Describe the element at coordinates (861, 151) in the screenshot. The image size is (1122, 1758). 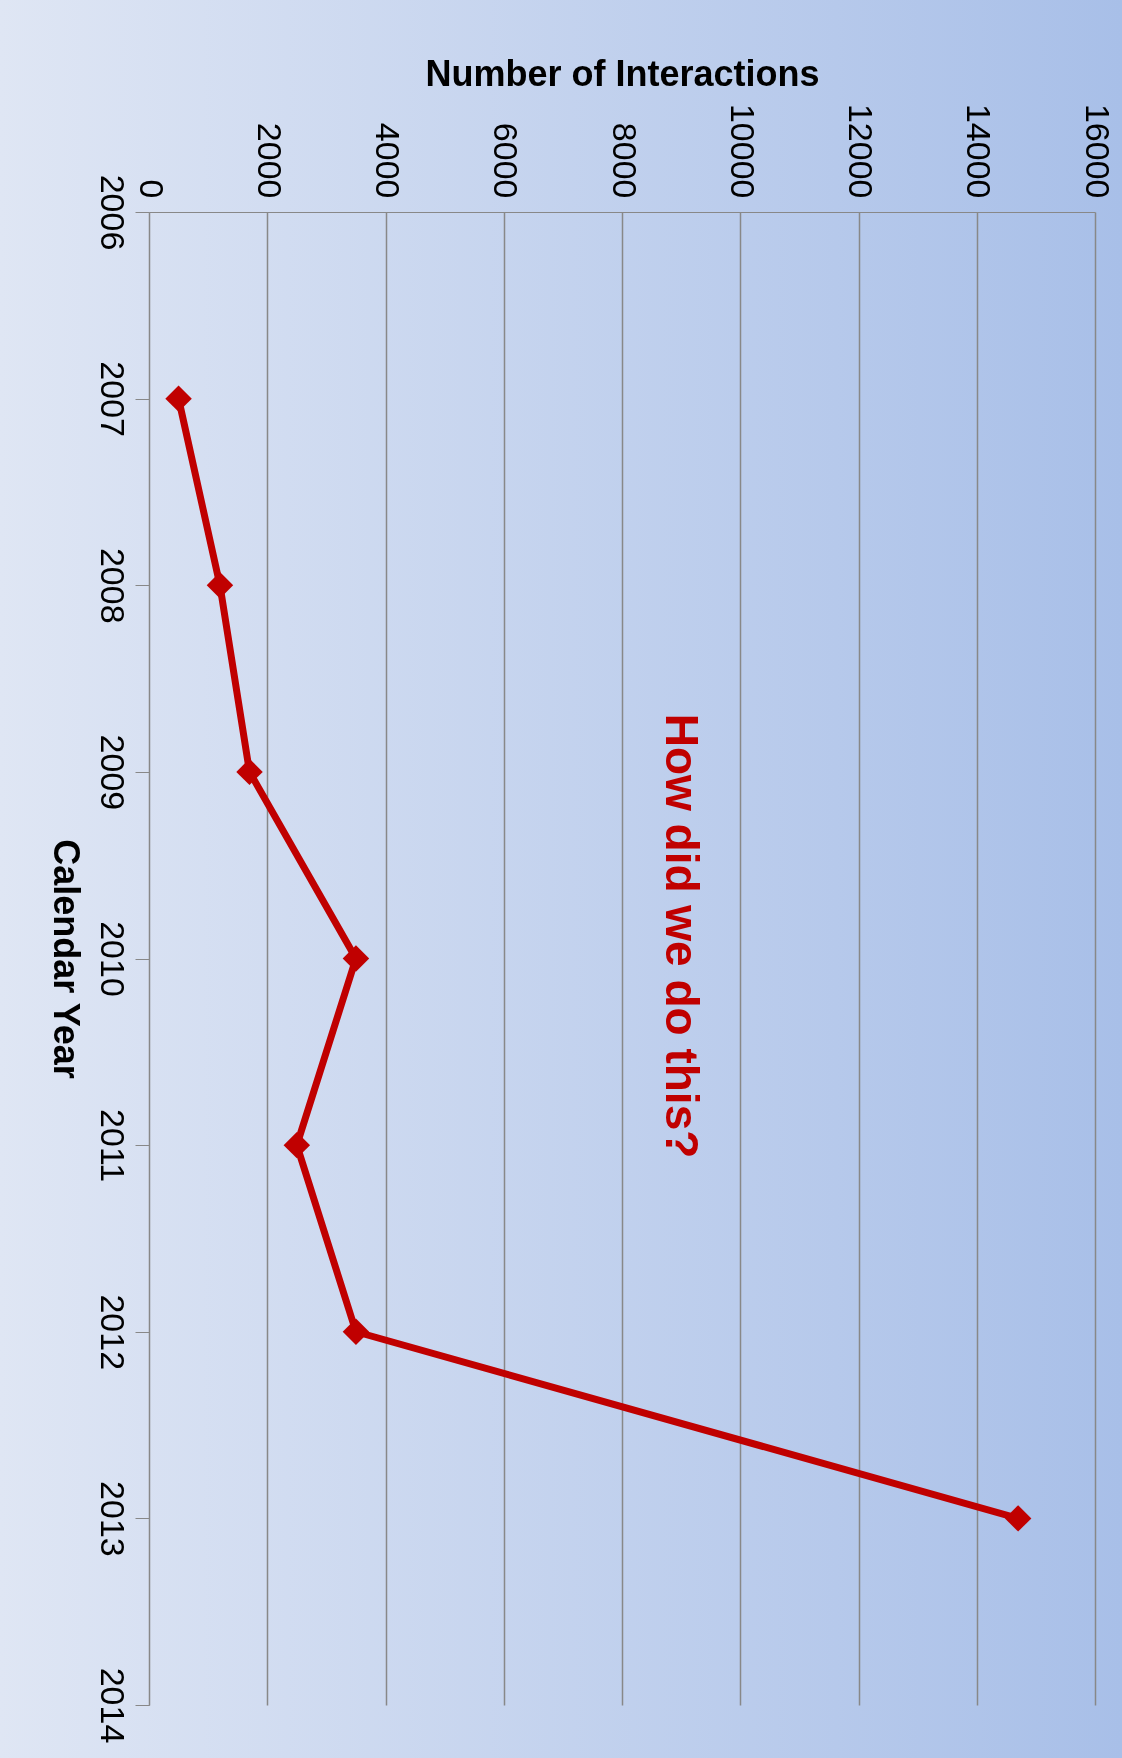
I see `x-tick-label: 12000` at that location.